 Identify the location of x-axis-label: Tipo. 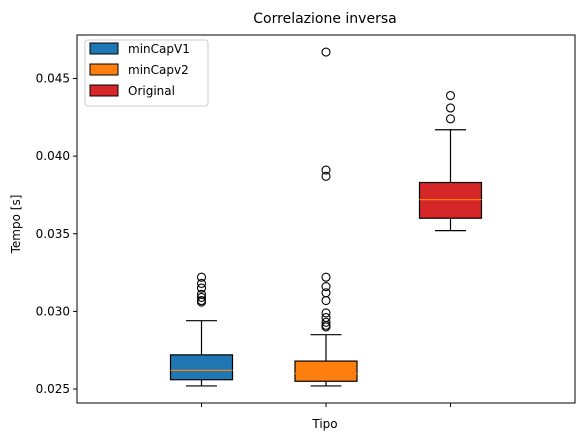
(324, 424).